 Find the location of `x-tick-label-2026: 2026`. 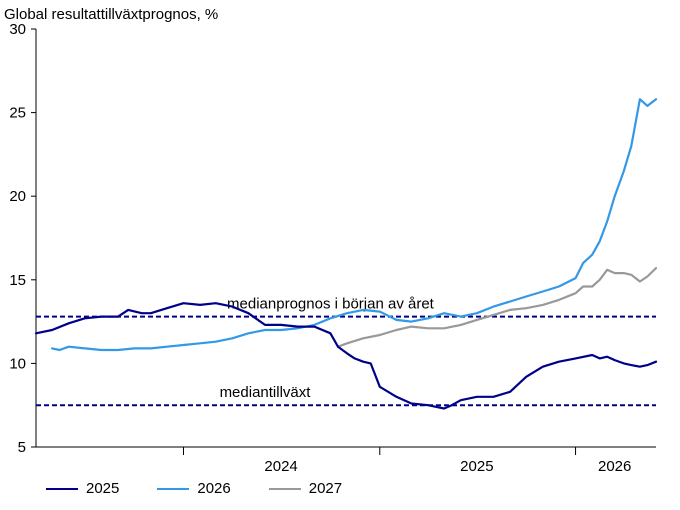

x-tick-label-2026: 2026 is located at coordinates (614, 466).